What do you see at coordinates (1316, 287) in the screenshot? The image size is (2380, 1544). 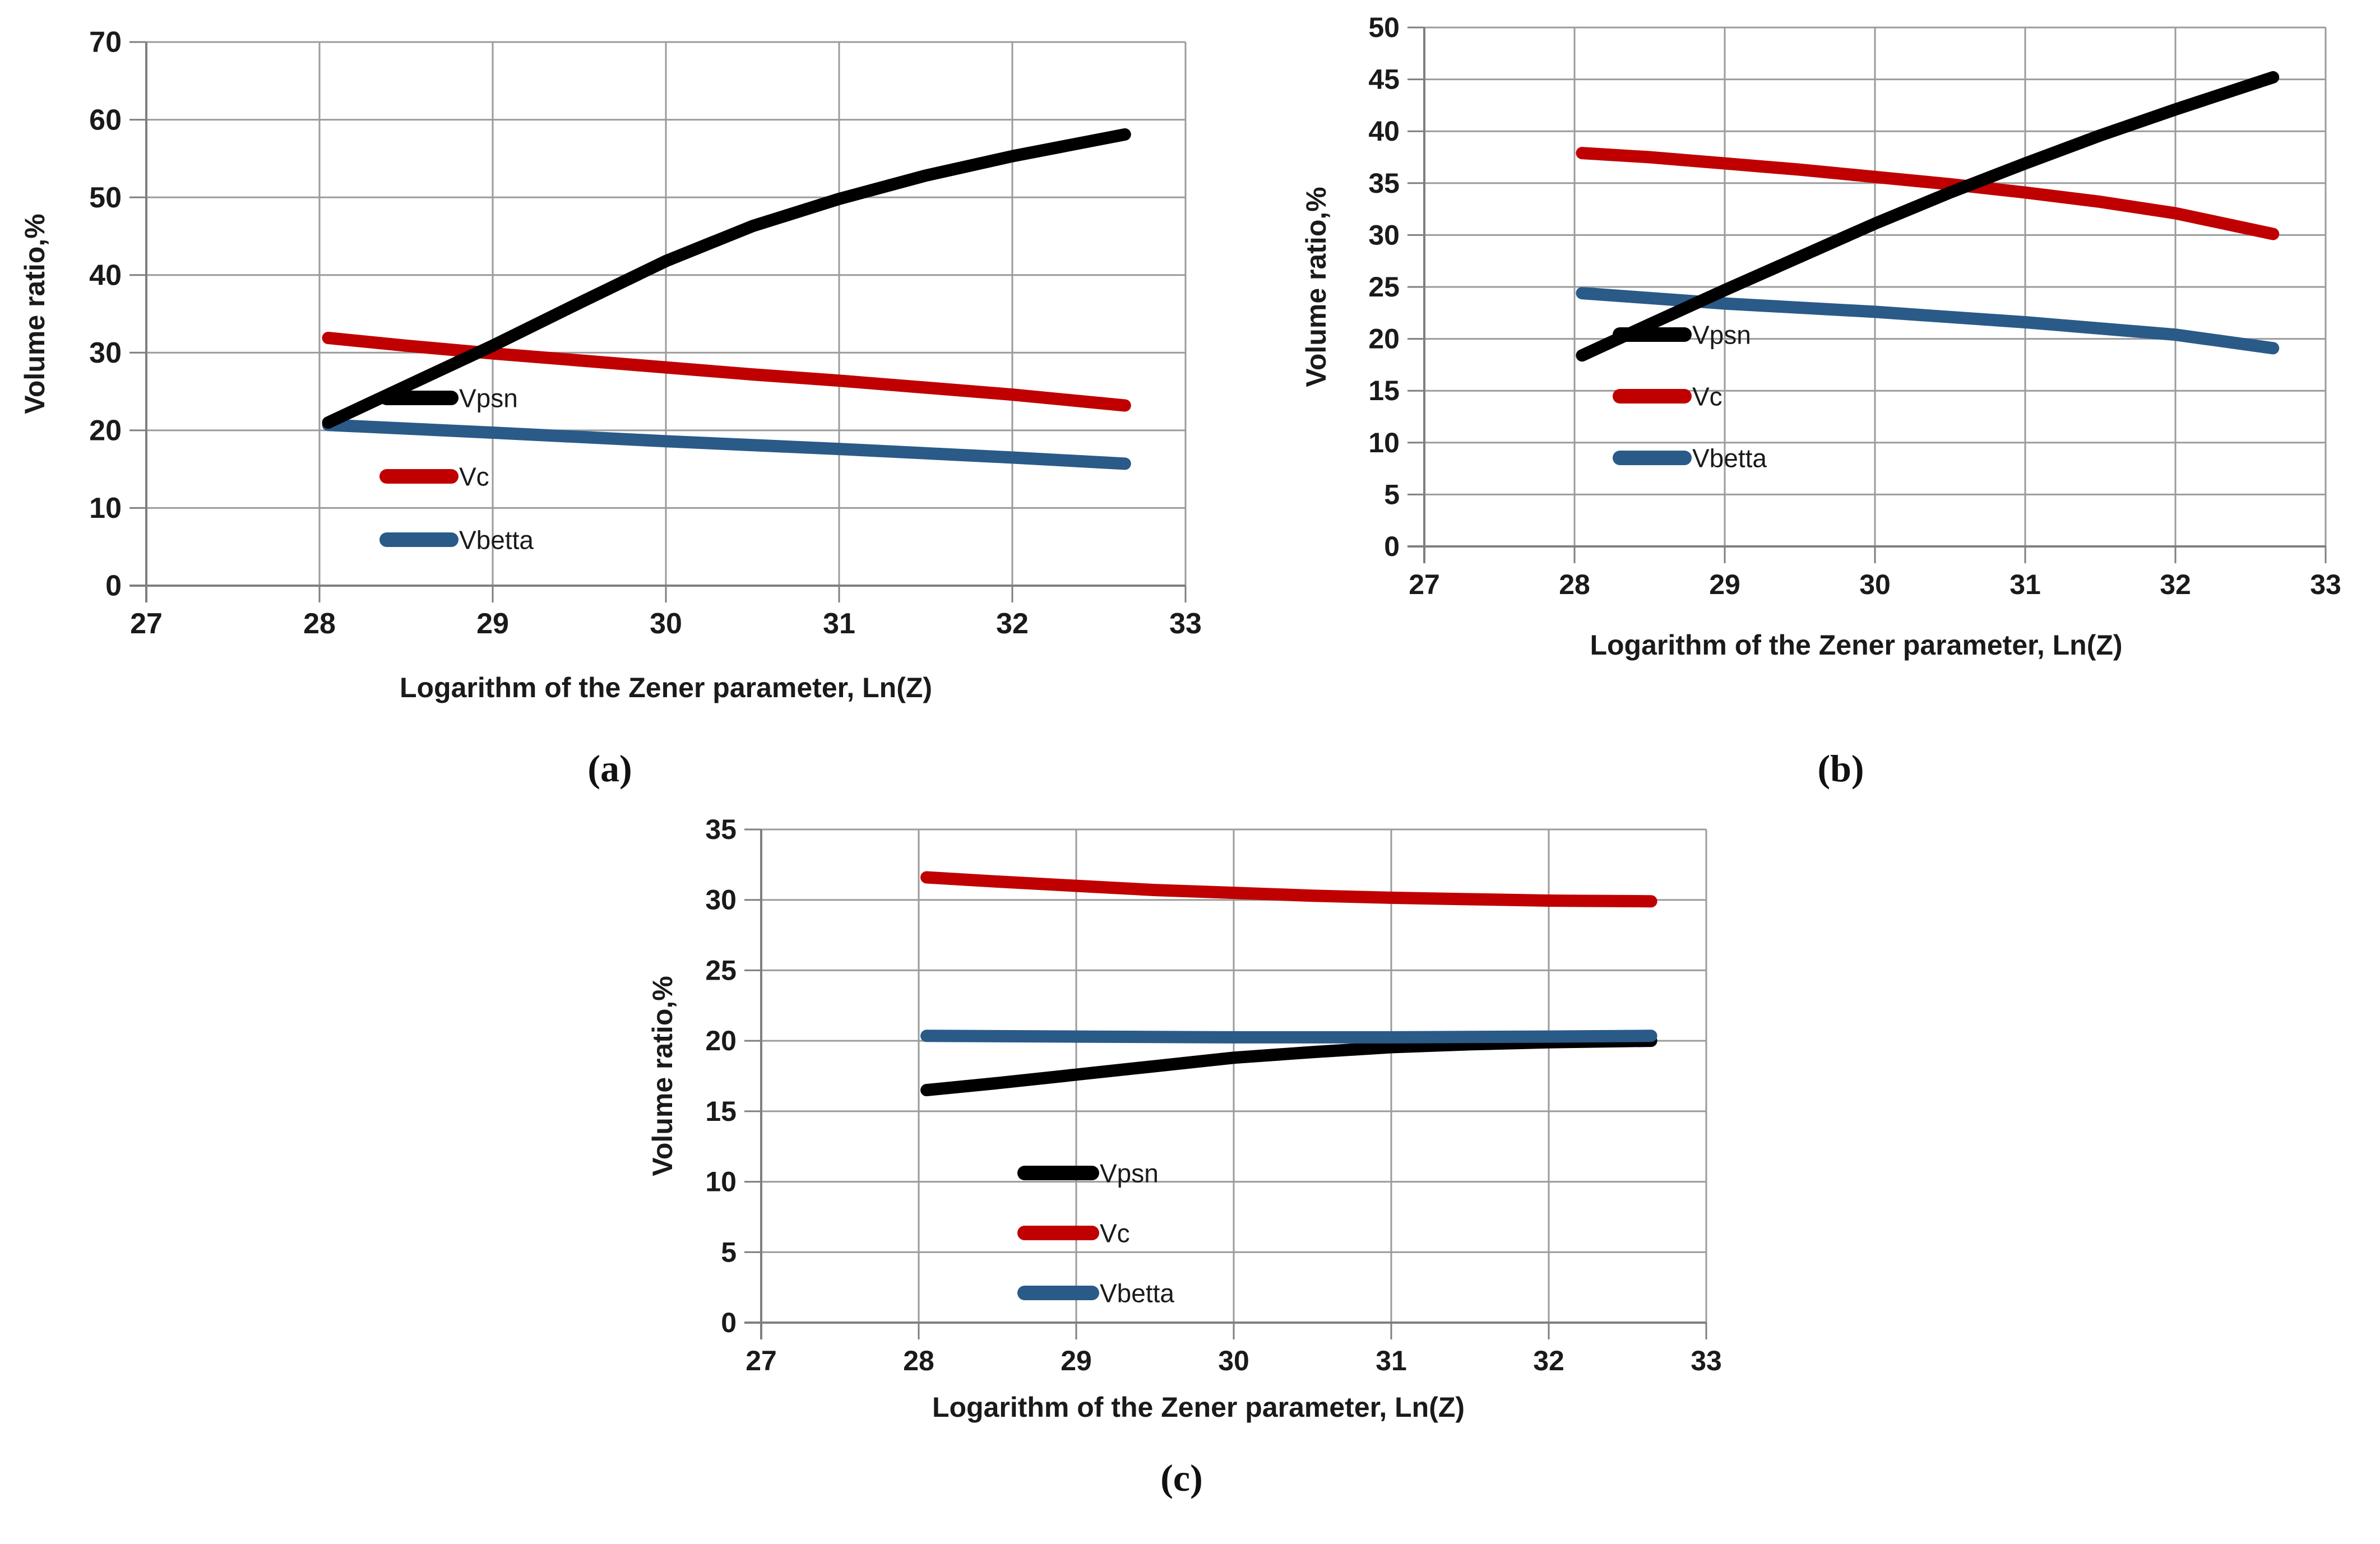 I see `chart-b-y-axis-title: Volume ratio,%` at bounding box center [1316, 287].